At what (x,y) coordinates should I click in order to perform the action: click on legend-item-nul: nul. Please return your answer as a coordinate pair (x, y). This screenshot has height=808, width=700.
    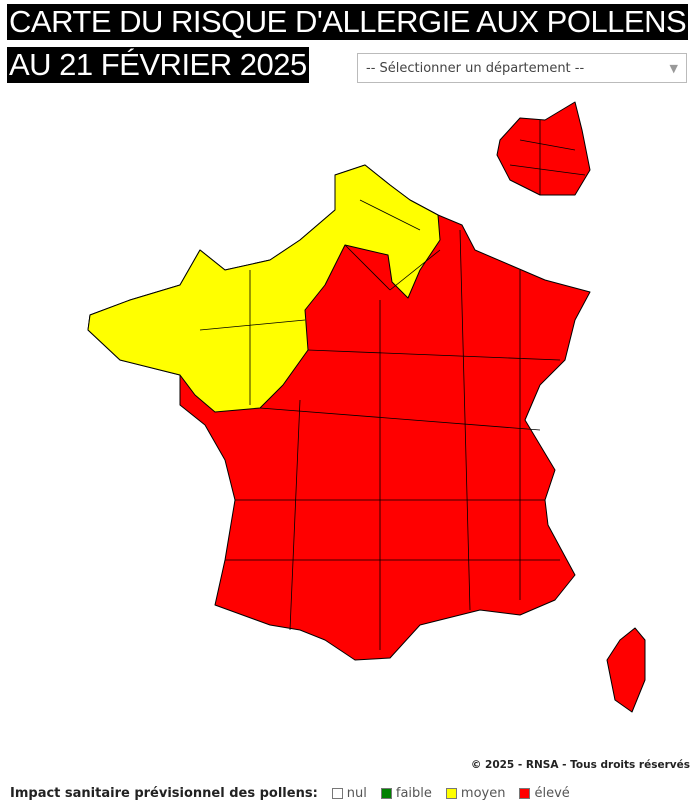
    Looking at the image, I should click on (349, 793).